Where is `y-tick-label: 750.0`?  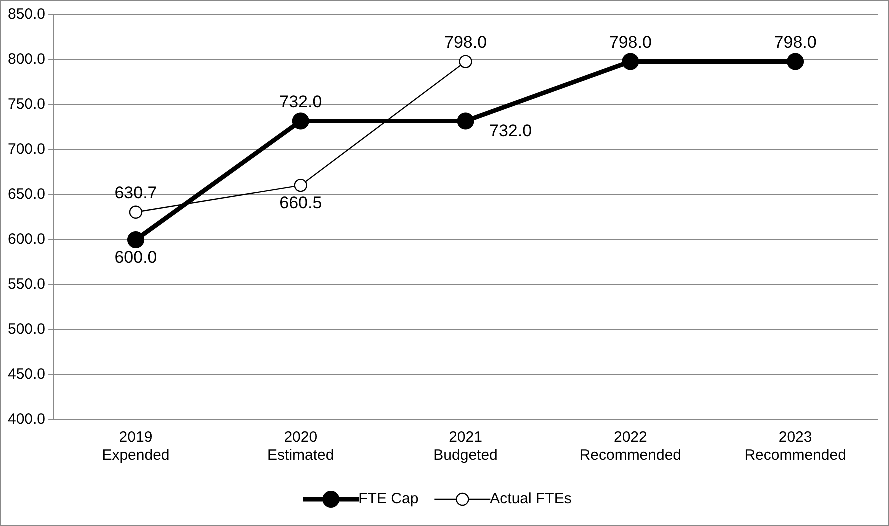
y-tick-label: 750.0 is located at coordinates (27, 105).